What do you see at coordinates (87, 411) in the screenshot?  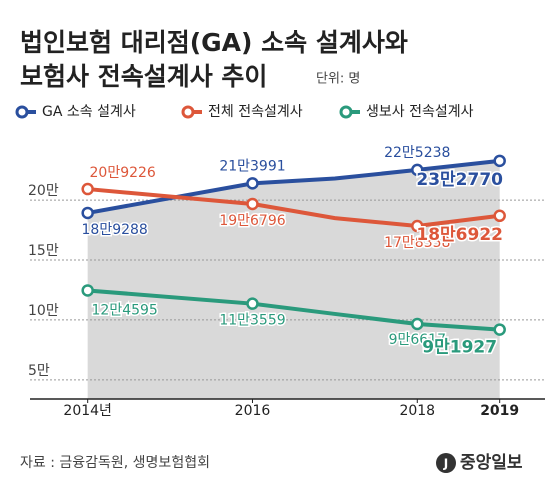 I see `x-tick-label: 2014년` at bounding box center [87, 411].